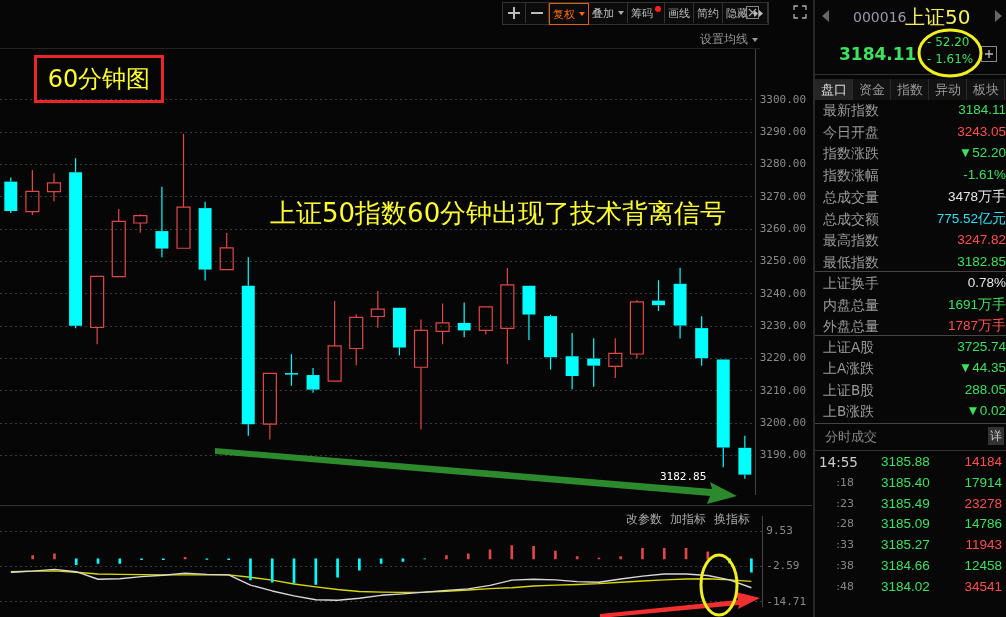 This screenshot has height=617, width=1006. Describe the element at coordinates (564, 14) in the screenshot. I see `text: 复权` at that location.